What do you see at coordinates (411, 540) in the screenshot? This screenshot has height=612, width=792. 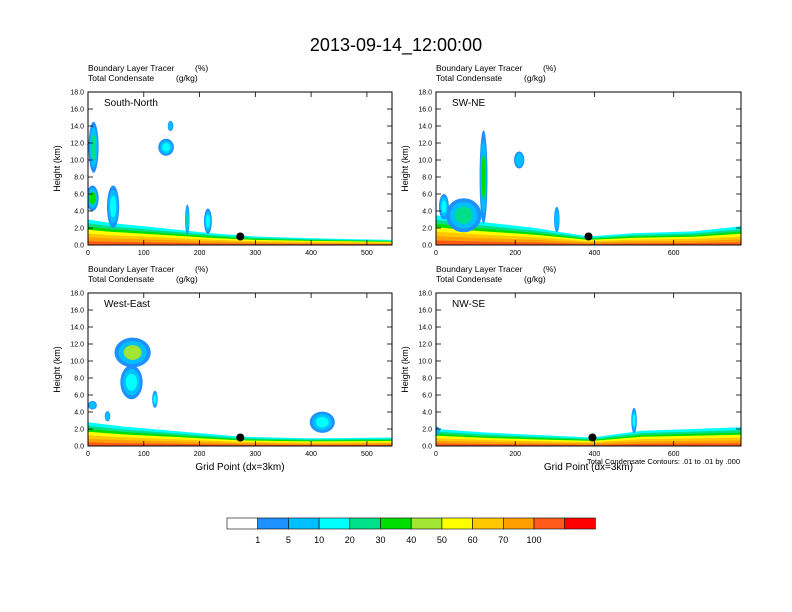 I see `colorbar-label: 40` at bounding box center [411, 540].